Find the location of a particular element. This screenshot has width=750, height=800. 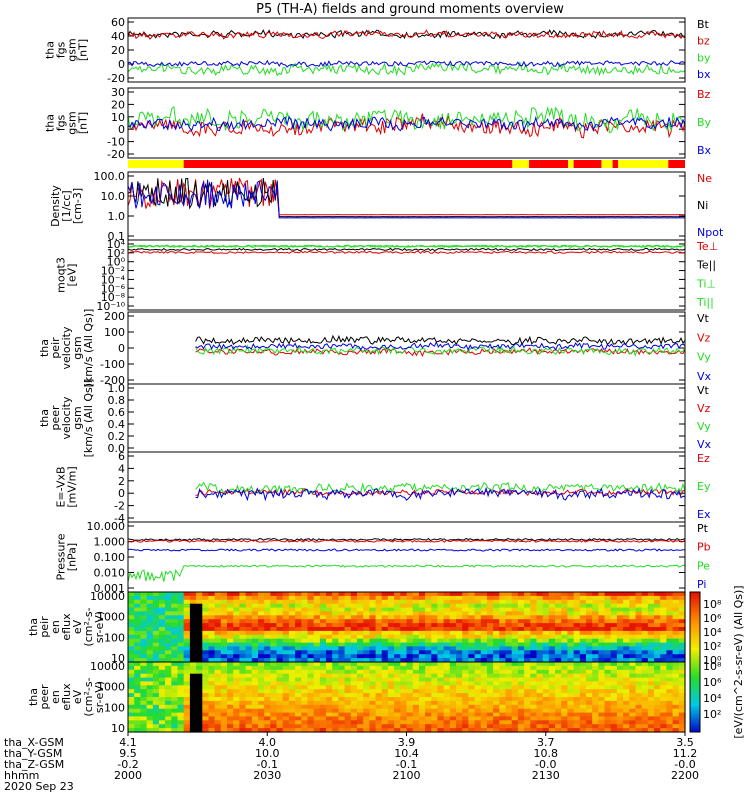

legend-entry: Ni is located at coordinates (702, 205).